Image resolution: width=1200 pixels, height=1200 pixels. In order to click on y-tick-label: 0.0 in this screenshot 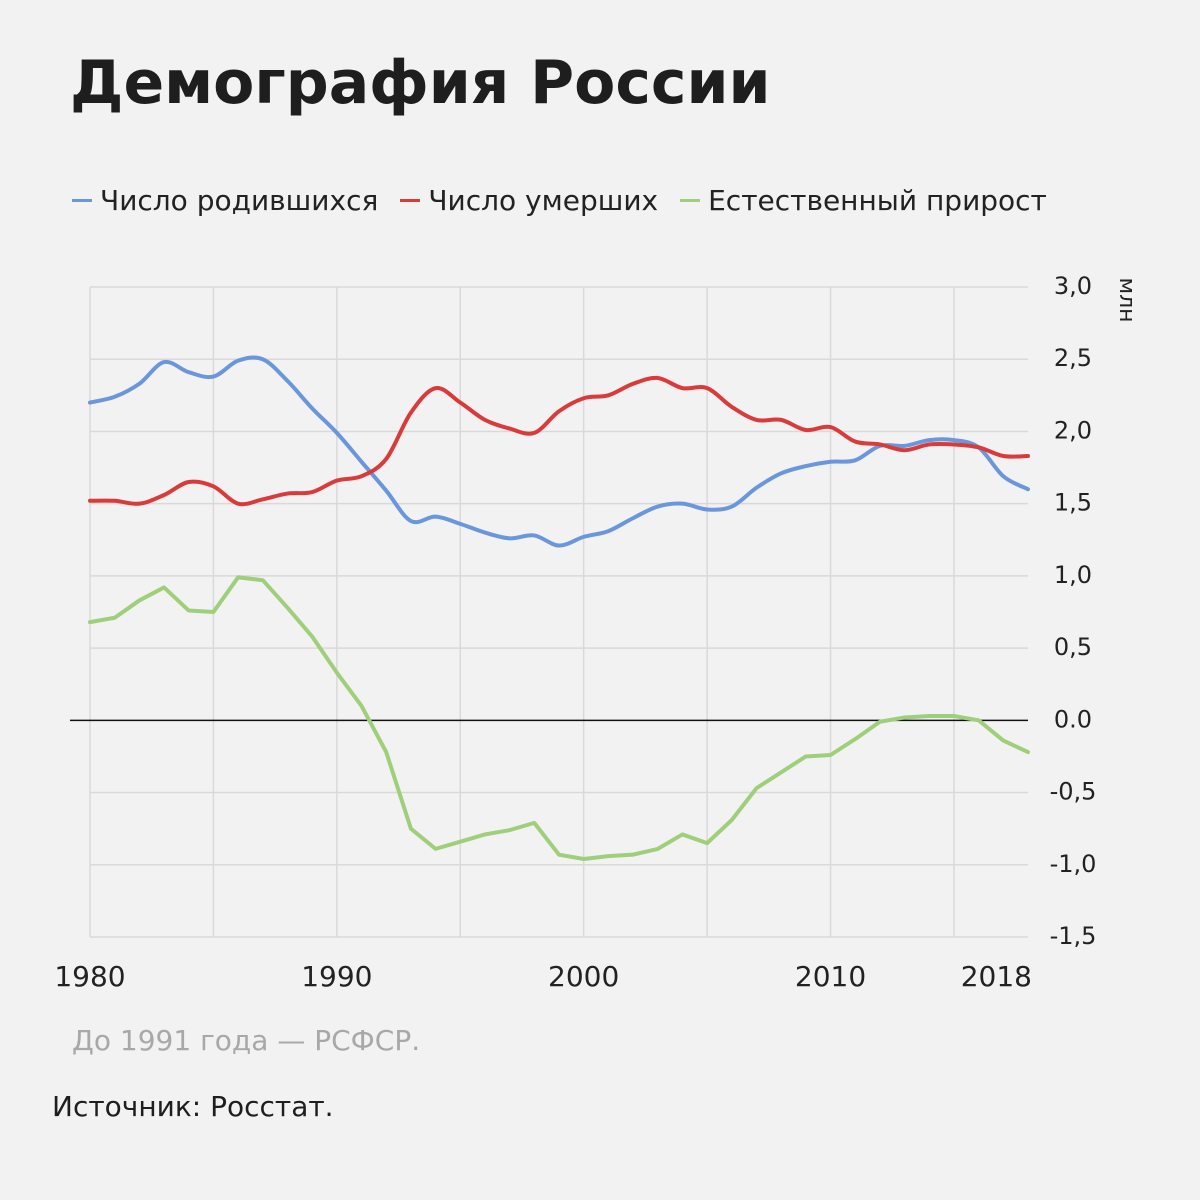, I will do `click(1073, 719)`.